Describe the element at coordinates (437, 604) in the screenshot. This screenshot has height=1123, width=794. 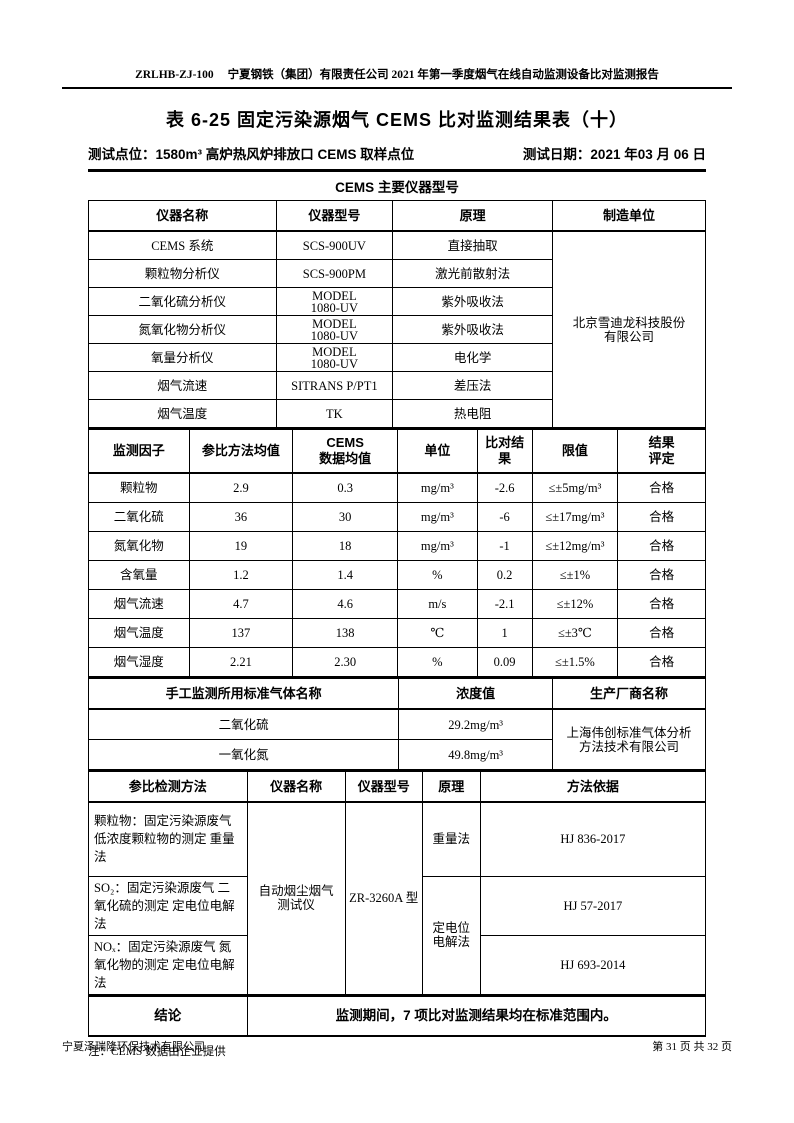
I see `table-cell: m/s` at that location.